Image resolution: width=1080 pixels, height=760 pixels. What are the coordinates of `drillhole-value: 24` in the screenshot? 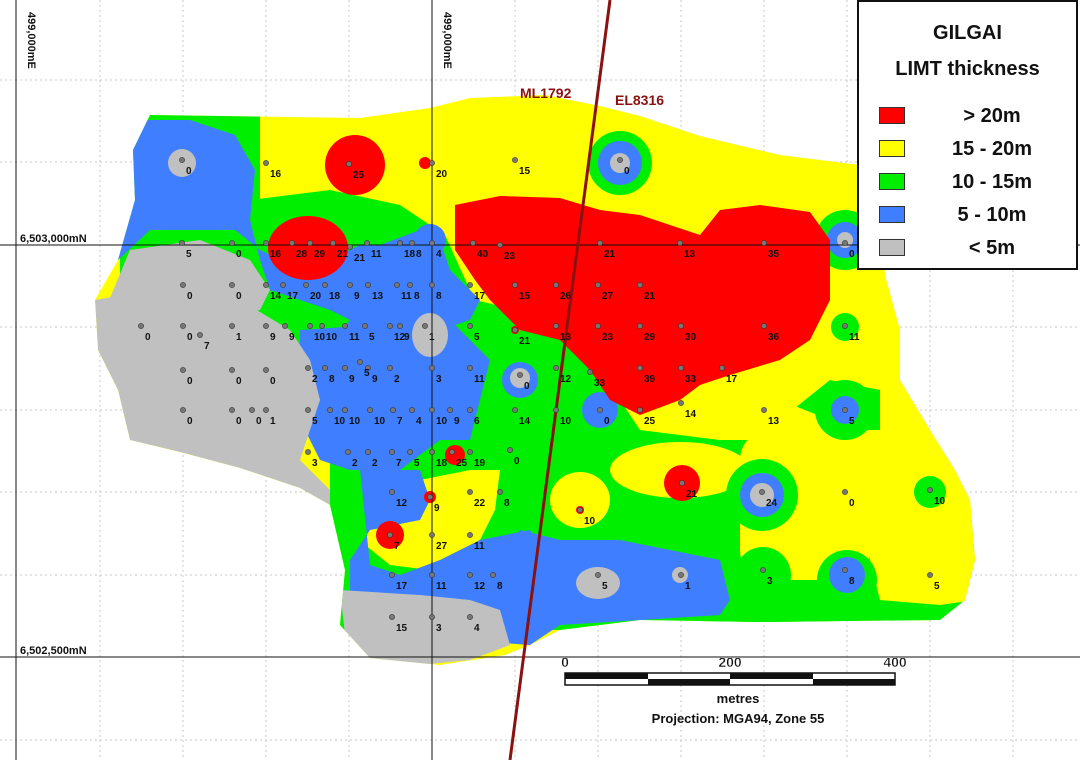 It's located at (772, 503).